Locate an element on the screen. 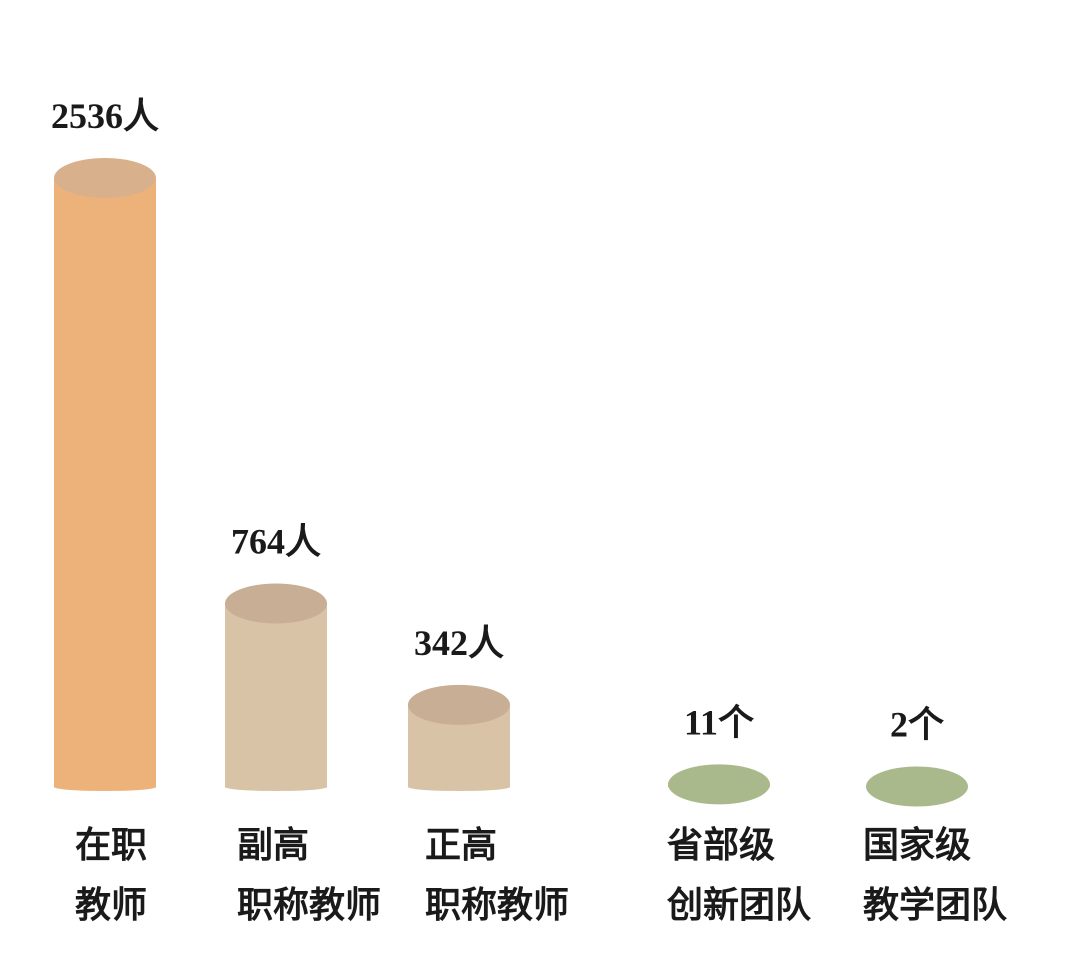 The height and width of the screenshot is (980, 1080). category-label: 正高 is located at coordinates (461, 845).